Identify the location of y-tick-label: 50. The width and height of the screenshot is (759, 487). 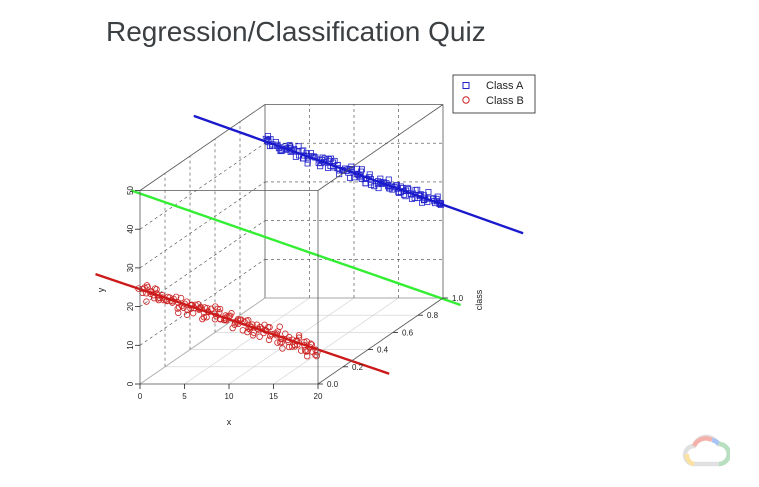
(130, 190).